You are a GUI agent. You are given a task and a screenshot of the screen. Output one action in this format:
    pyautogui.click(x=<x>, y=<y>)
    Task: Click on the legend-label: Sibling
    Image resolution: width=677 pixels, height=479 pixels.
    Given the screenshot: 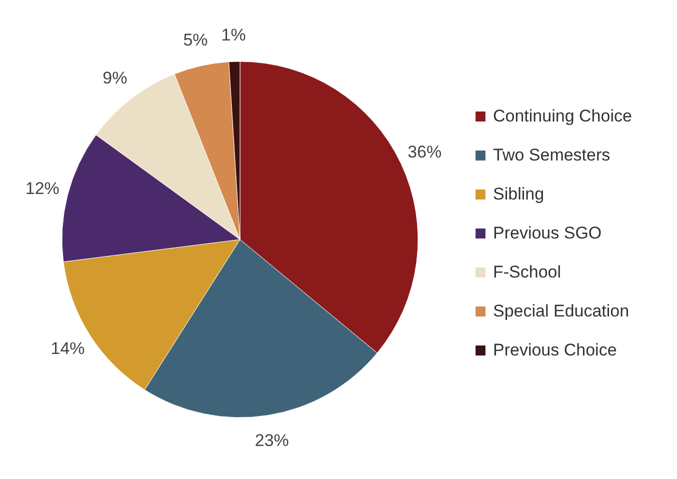 What is the action you would take?
    pyautogui.click(x=518, y=194)
    